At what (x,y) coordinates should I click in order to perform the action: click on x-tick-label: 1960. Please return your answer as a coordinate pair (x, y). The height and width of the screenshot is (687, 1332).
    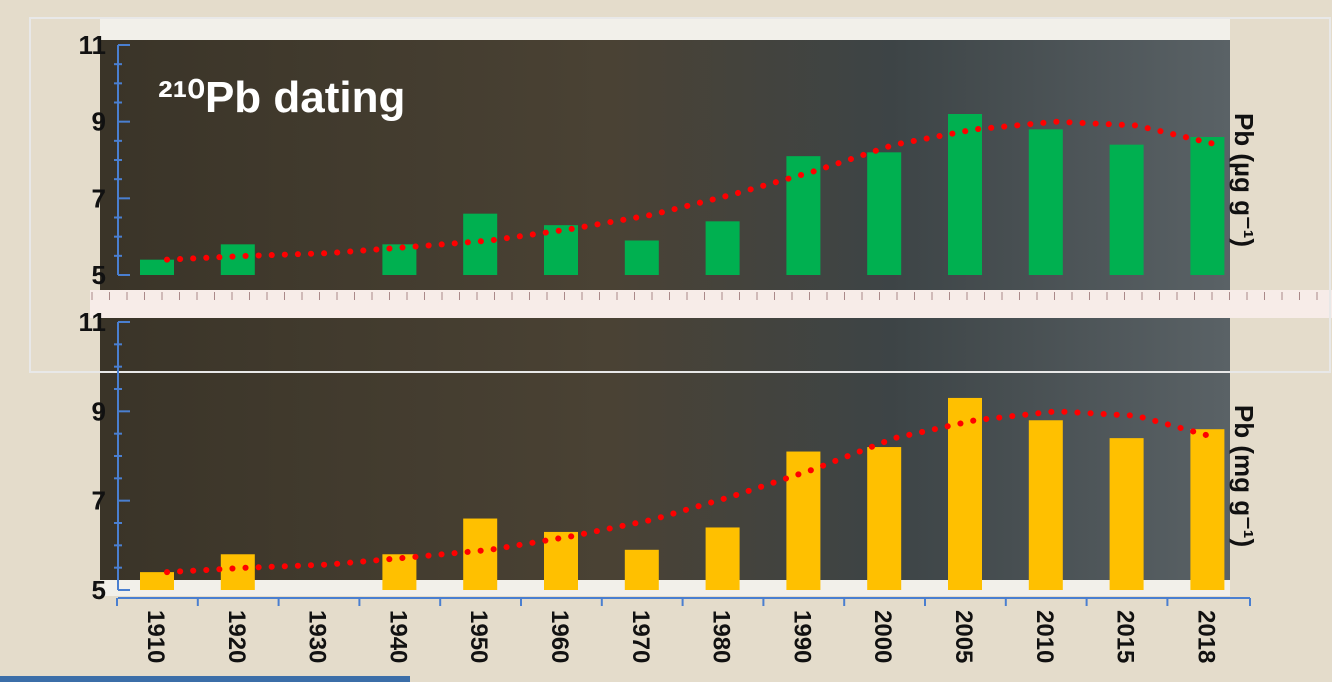
    Looking at the image, I should click on (559, 636).